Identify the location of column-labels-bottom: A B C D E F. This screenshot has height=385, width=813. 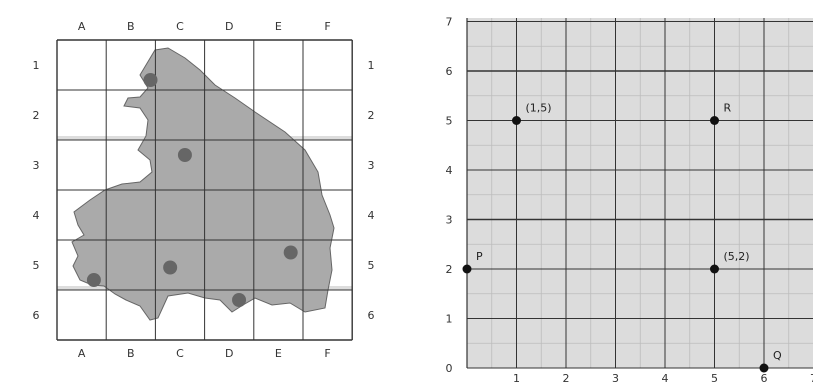
(204, 353).